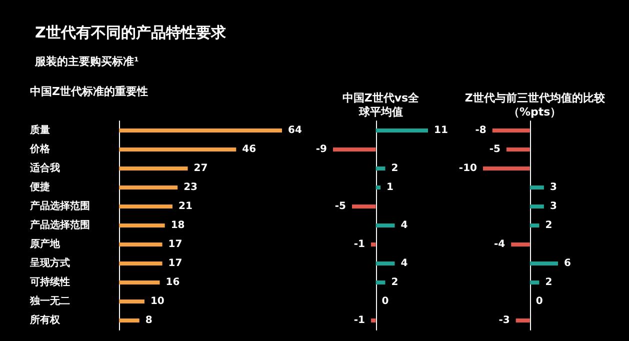 The height and width of the screenshot is (341, 629). Describe the element at coordinates (191, 187) in the screenshot. I see `data-label: 23` at that location.